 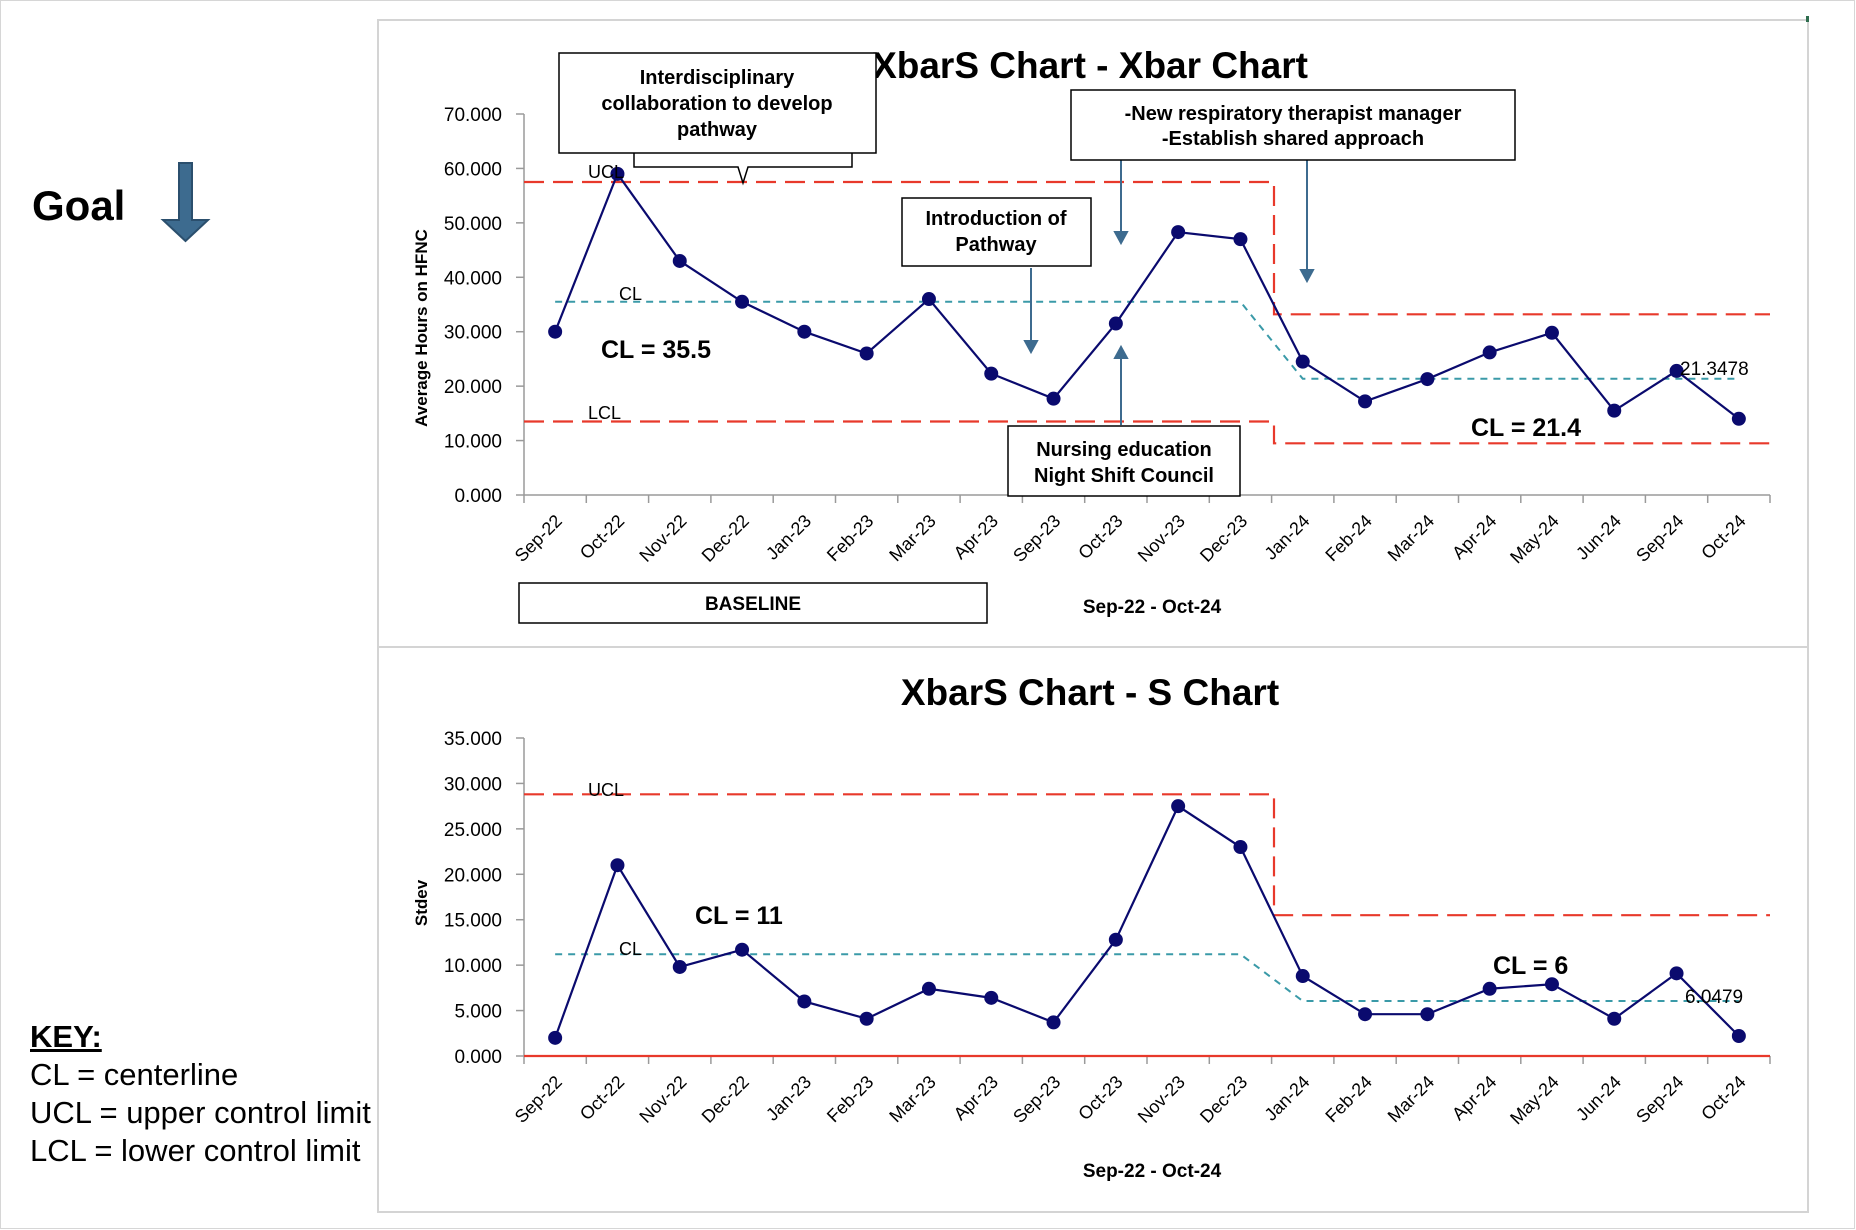 What do you see at coordinates (725, 538) in the screenshot?
I see `x-tick-label: Dec-22` at bounding box center [725, 538].